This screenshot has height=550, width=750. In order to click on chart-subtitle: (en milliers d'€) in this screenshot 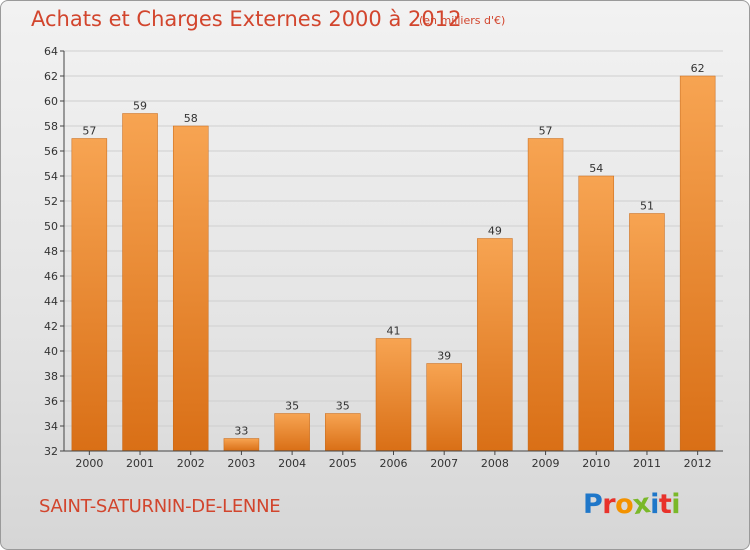, I will do `click(462, 20)`.